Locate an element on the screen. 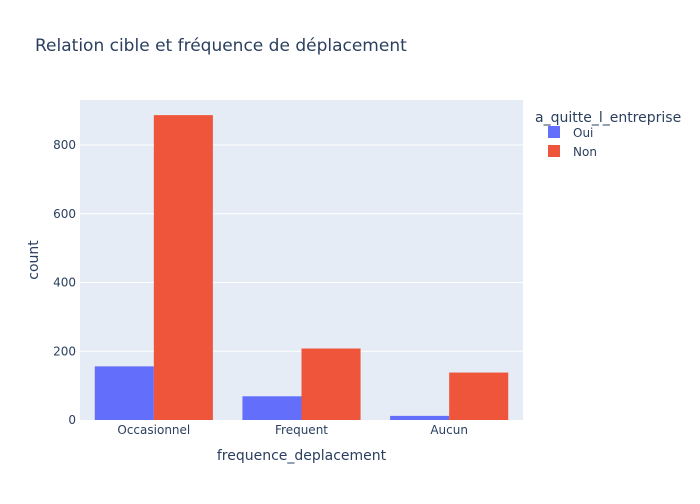  legend-label-oui: Oui is located at coordinates (583, 133).